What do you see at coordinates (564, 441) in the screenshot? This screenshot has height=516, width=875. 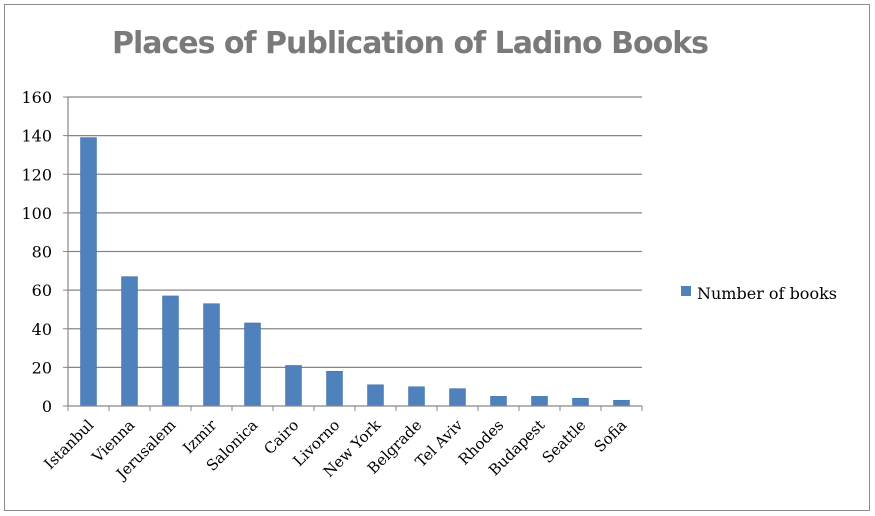 I see `x-tick-label: Seattle` at bounding box center [564, 441].